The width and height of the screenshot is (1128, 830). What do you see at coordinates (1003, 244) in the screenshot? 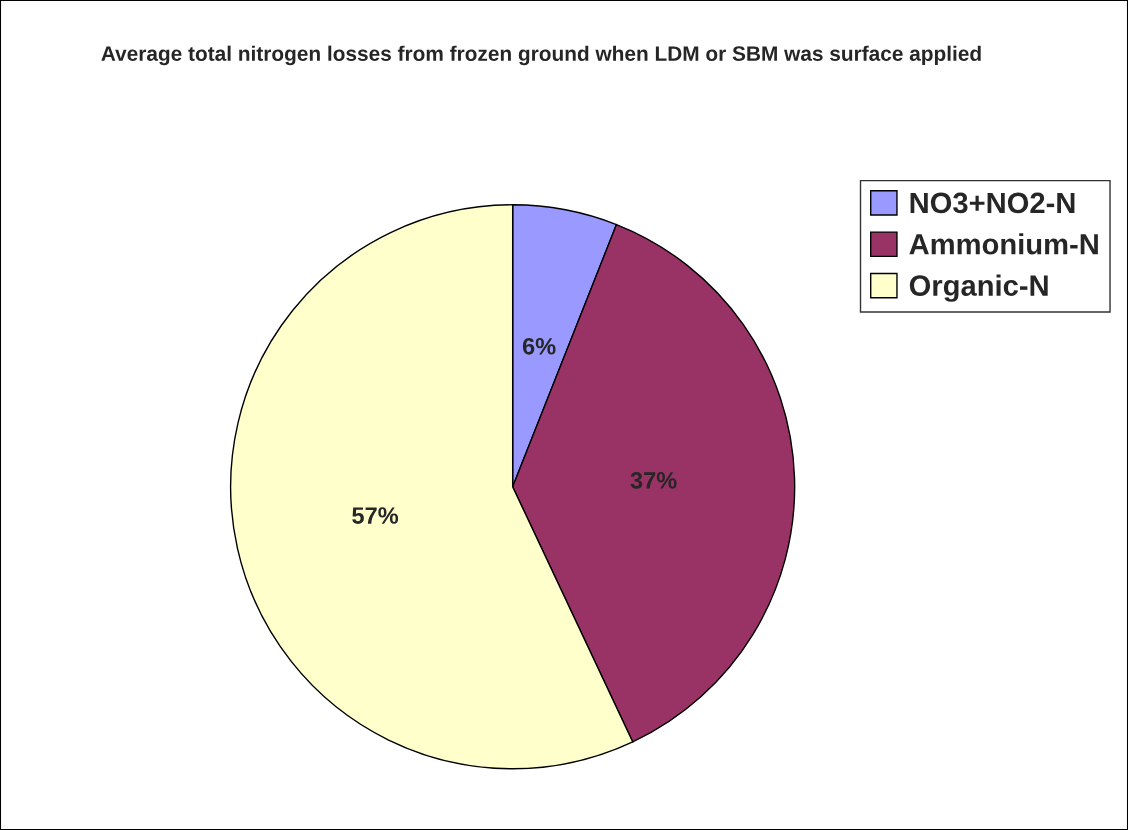
I see `legend-label: Ammonium-N` at bounding box center [1003, 244].